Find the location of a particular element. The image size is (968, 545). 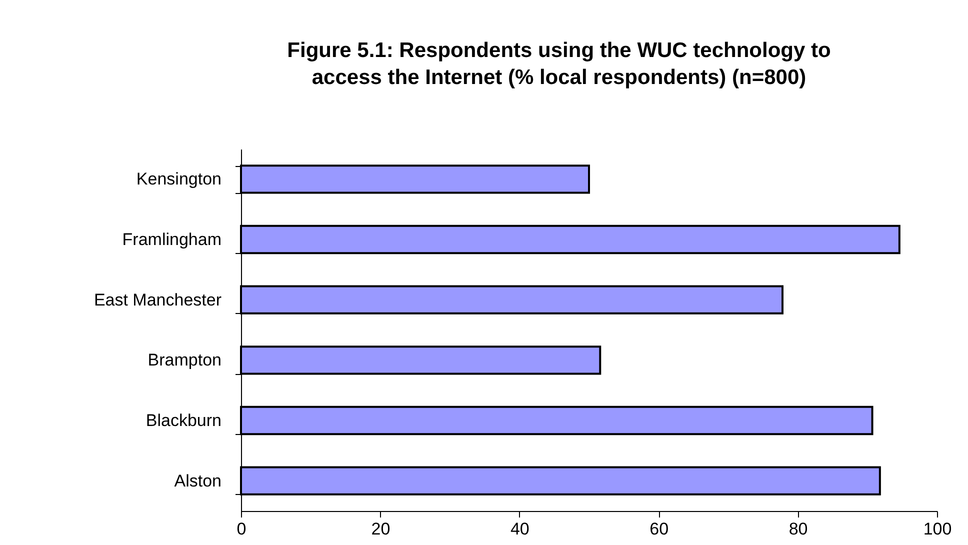

x-tick-label: 60 is located at coordinates (659, 529).